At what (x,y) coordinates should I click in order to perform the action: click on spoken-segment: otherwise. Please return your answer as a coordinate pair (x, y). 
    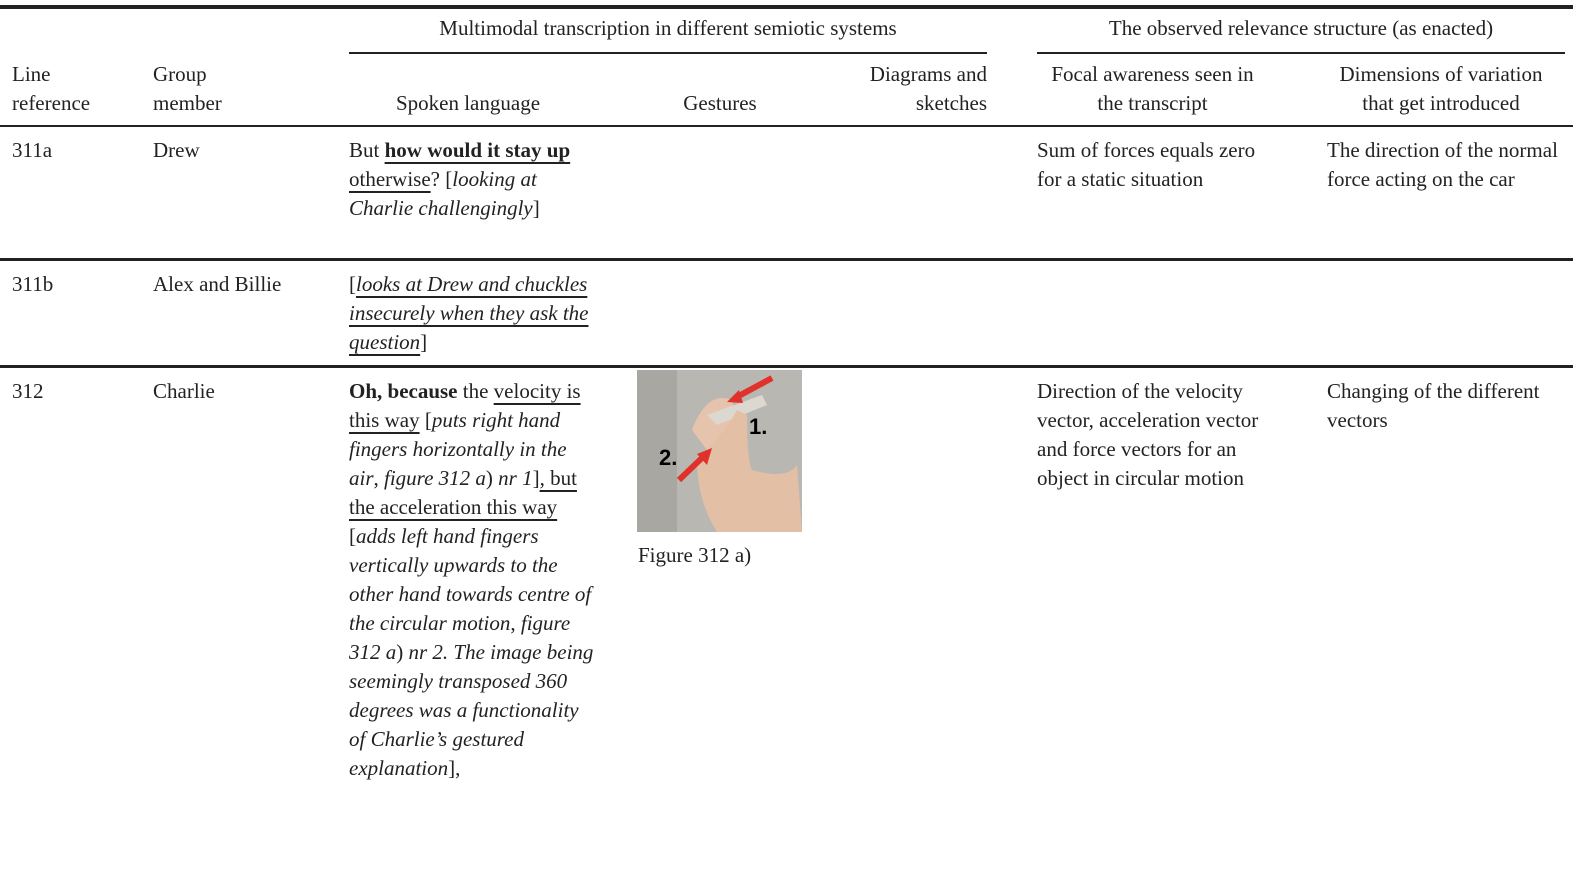
    Looking at the image, I should click on (390, 179).